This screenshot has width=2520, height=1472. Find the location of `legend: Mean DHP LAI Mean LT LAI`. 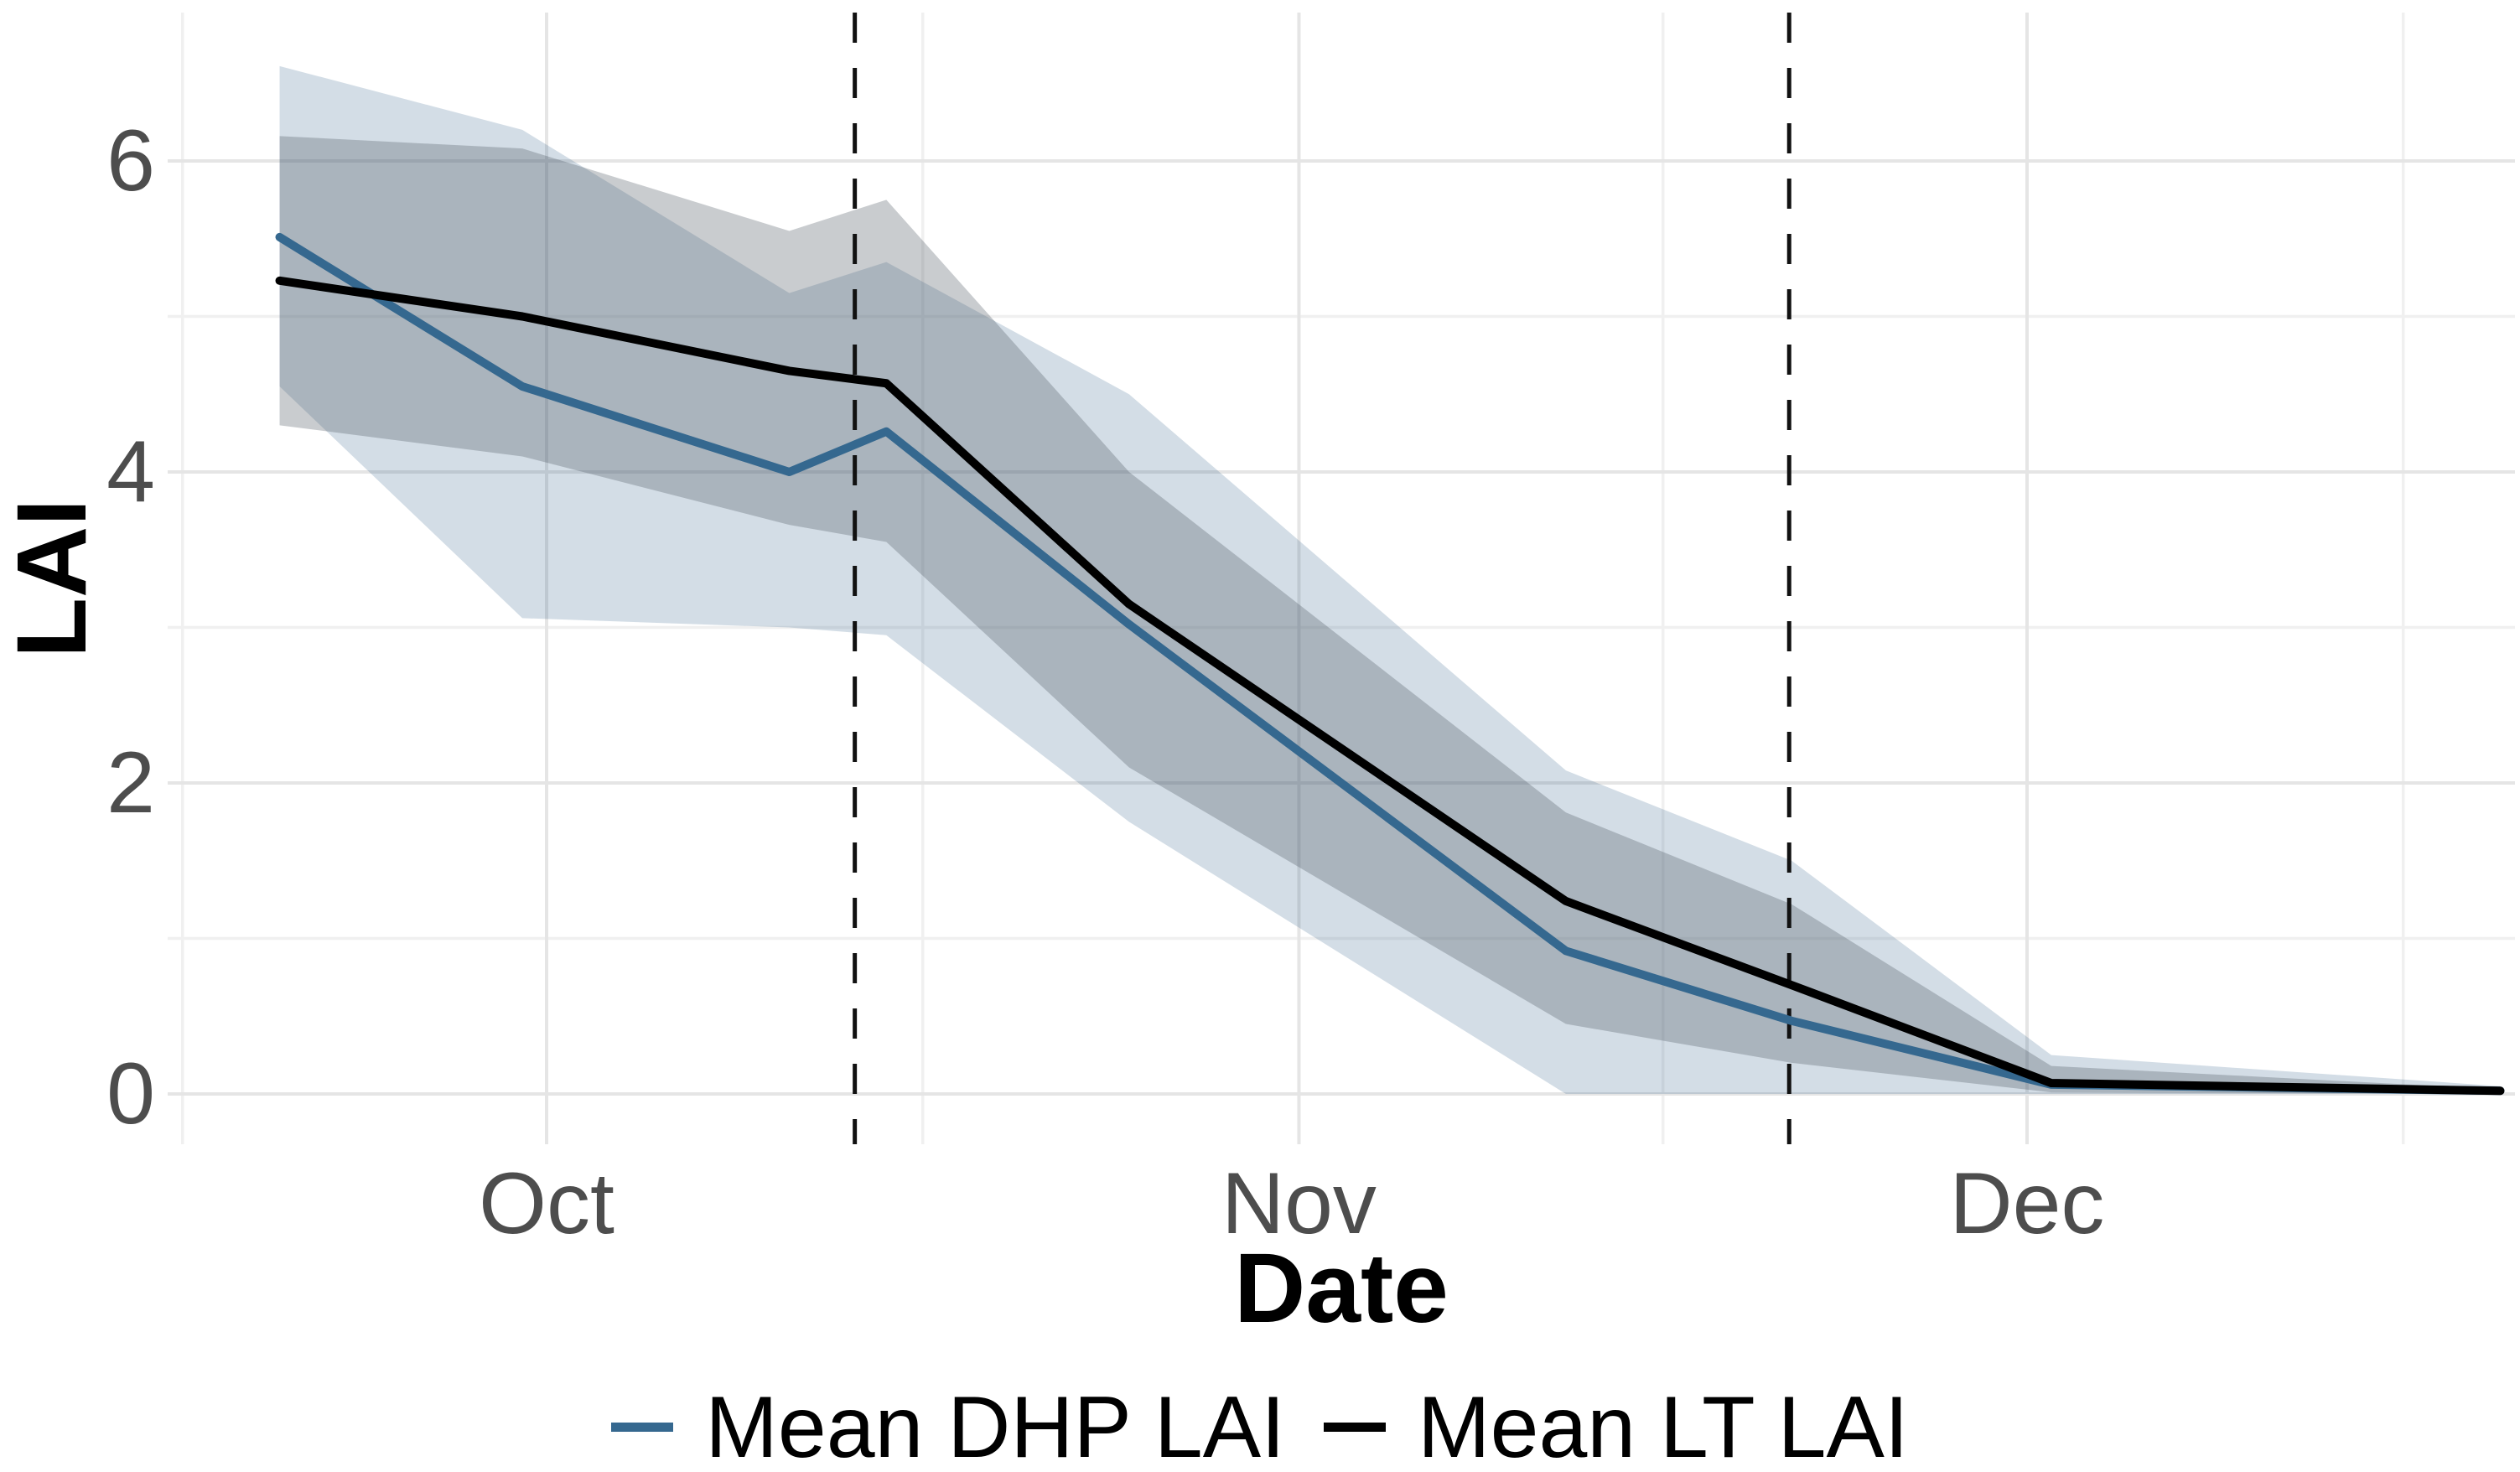

legend: Mean DHP LAI Mean LT LAI is located at coordinates (1260, 1425).